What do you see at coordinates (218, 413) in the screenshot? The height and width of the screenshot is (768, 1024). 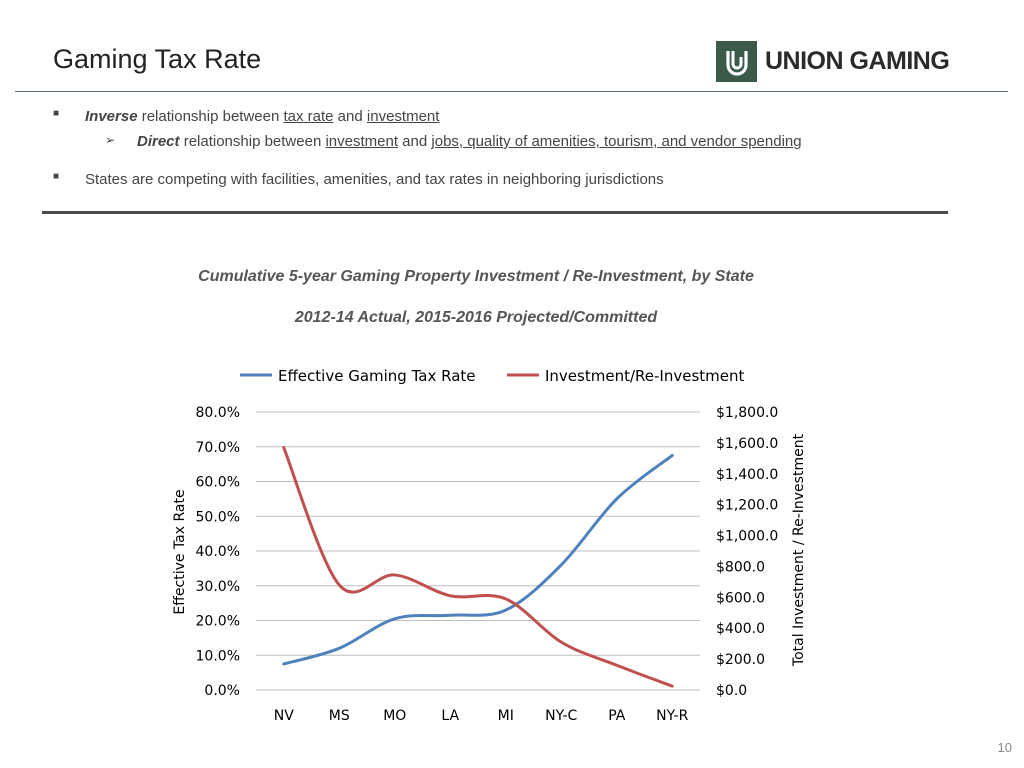 I see `y-left-tick-label: 80.0%` at bounding box center [218, 413].